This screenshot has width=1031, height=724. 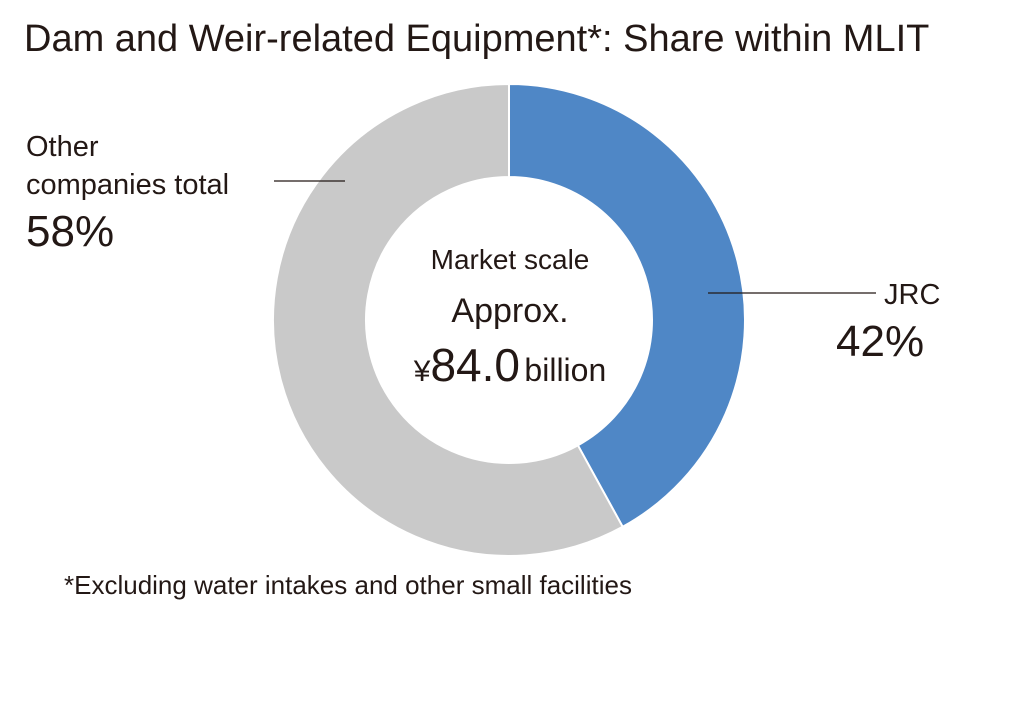 What do you see at coordinates (880, 341) in the screenshot?
I see `slice-value-jrc: 42%` at bounding box center [880, 341].